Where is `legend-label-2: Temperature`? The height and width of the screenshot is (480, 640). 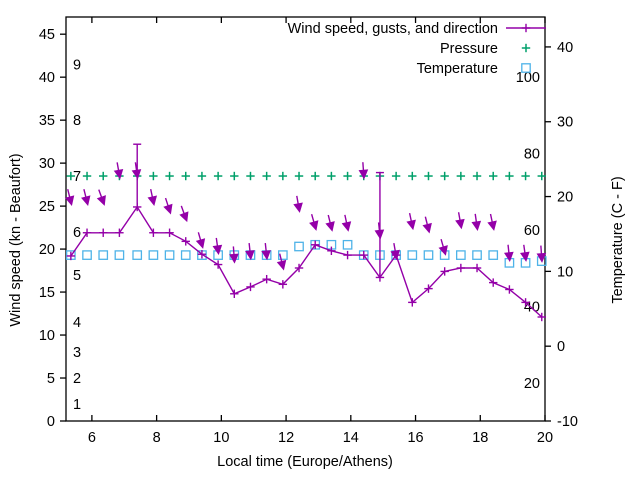
legend-label-2: Temperature is located at coordinates (457, 69).